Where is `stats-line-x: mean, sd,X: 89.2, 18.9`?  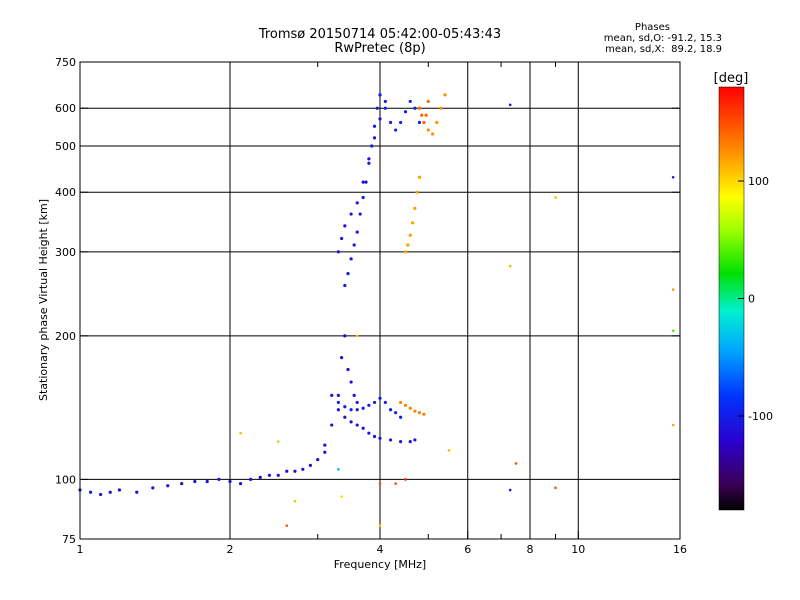 stats-line-x: mean, sd,X: 89.2, 18.9 is located at coordinates (663, 49).